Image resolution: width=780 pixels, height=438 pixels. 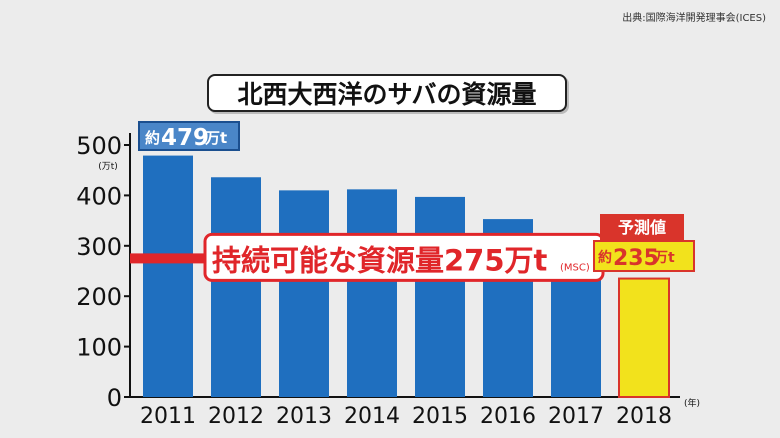 What do you see at coordinates (605, 257) in the screenshot?
I see `forecast-value-prefix: 約` at bounding box center [605, 257].